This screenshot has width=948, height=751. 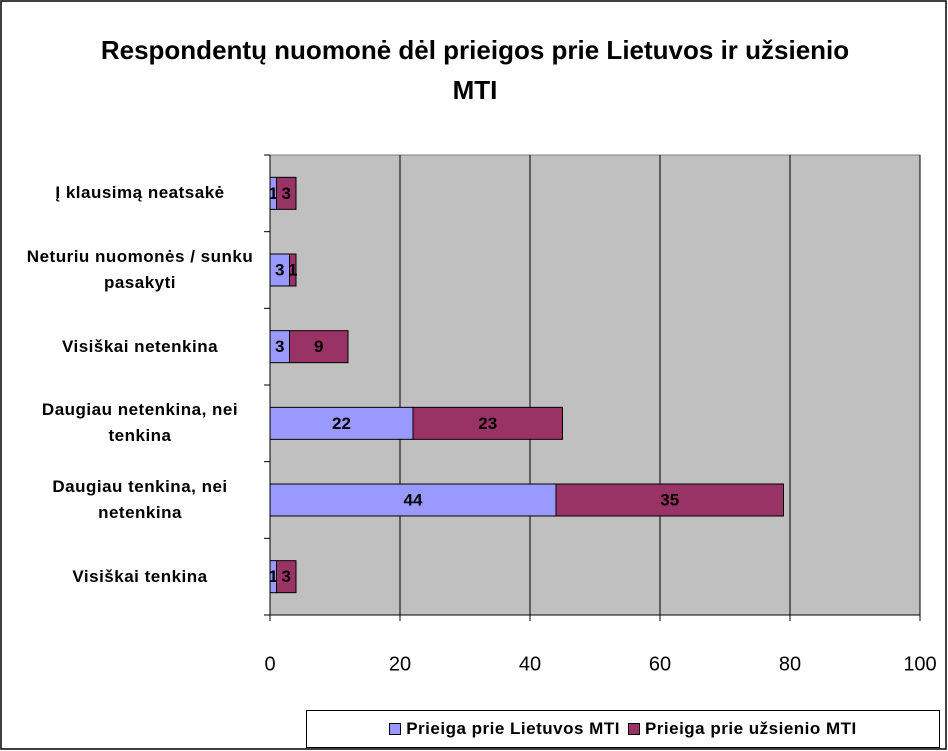 I want to click on x-tick-label: 60, so click(x=660, y=664).